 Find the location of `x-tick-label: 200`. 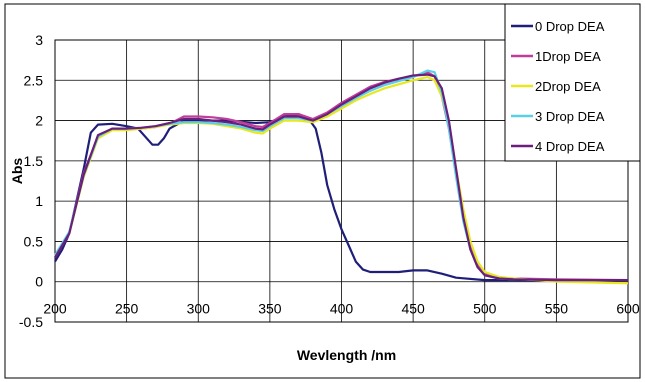

x-tick-label: 200 is located at coordinates (55, 309).